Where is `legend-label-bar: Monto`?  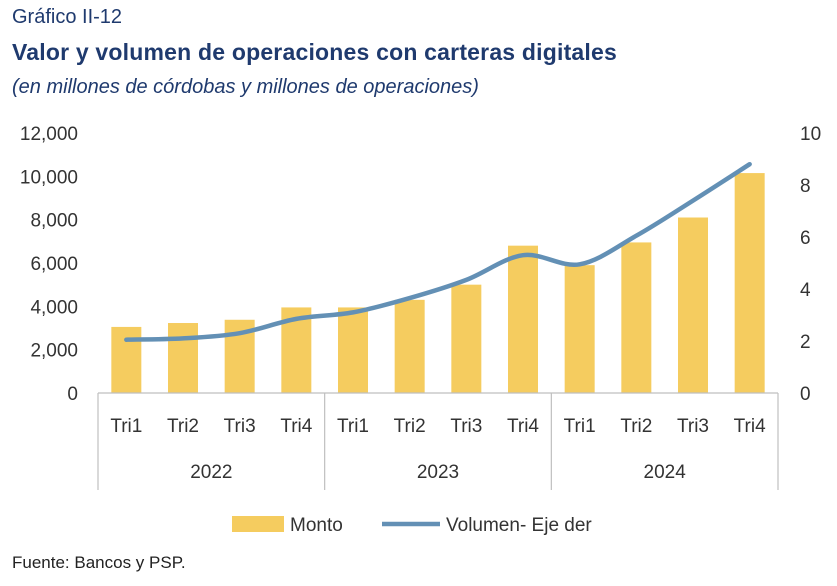
legend-label-bar: Monto is located at coordinates (316, 525).